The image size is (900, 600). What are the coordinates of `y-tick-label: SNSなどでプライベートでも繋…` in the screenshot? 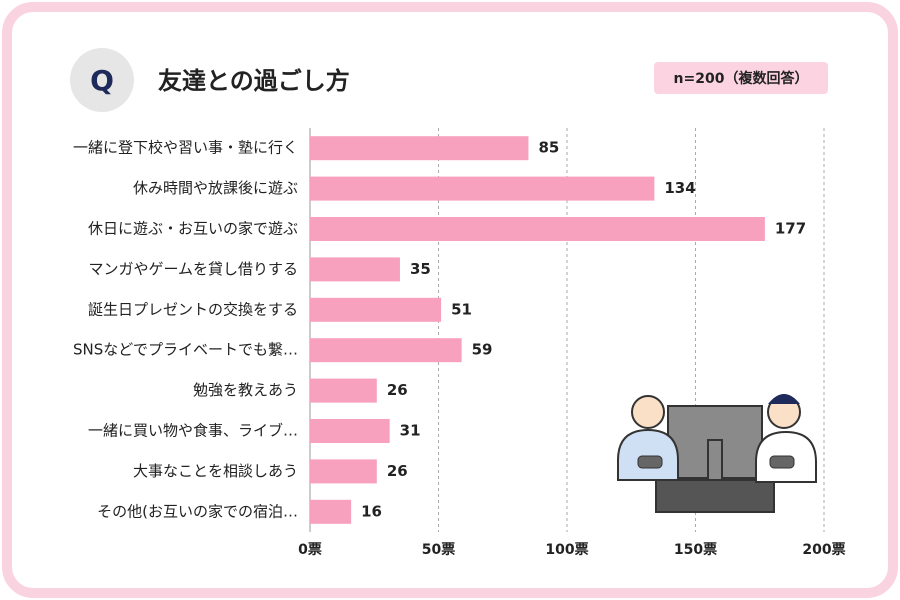 It's located at (185, 350).